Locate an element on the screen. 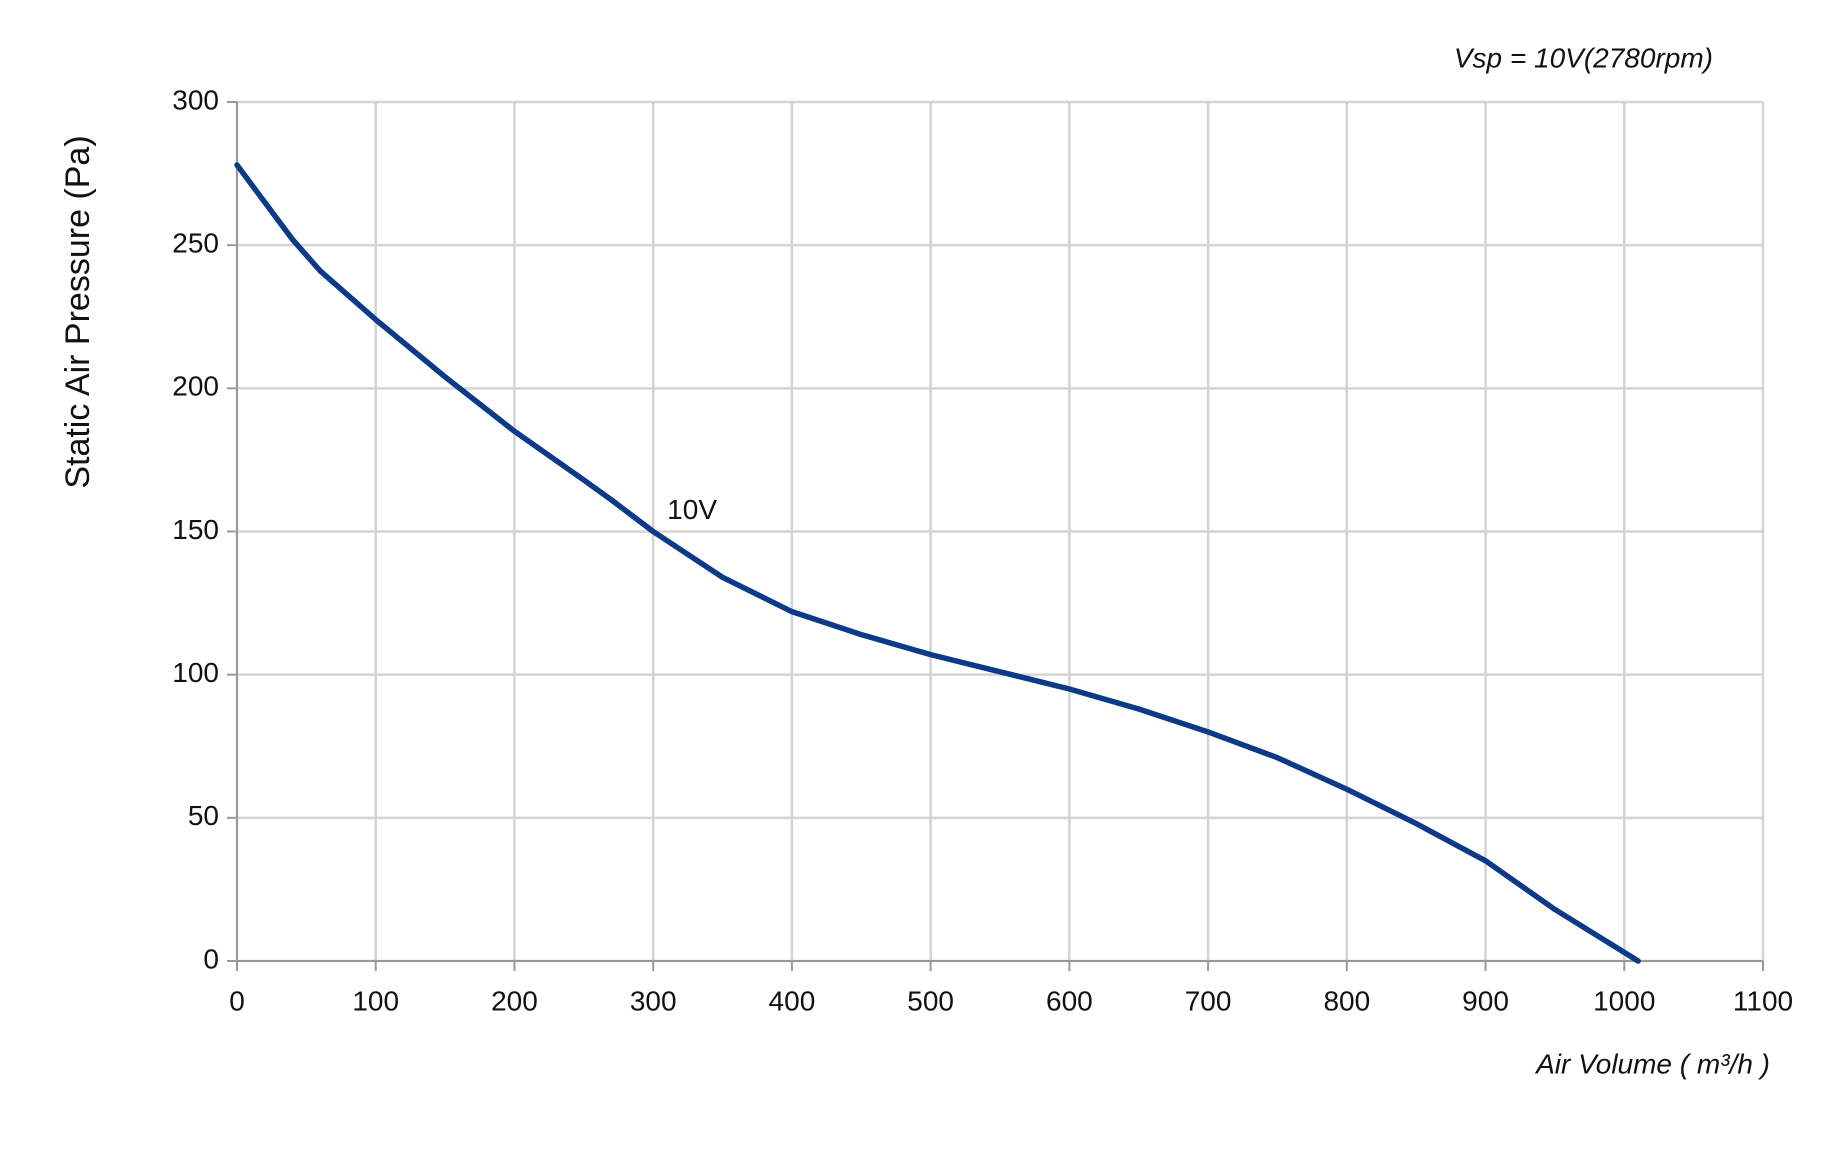 This screenshot has height=1150, width=1828. x-tick-label: 0 is located at coordinates (237, 1000).